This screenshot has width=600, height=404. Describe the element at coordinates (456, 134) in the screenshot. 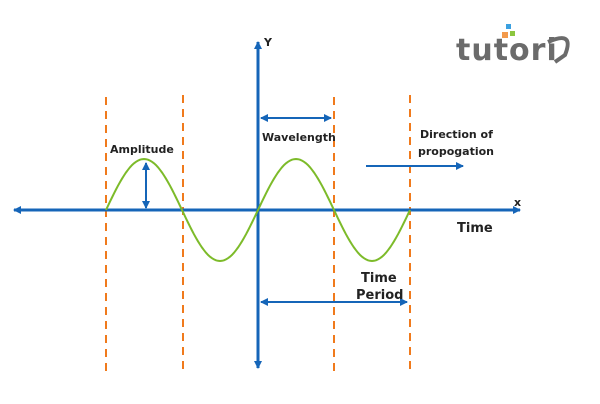

I see `direction-label-1: Direction of` at that location.